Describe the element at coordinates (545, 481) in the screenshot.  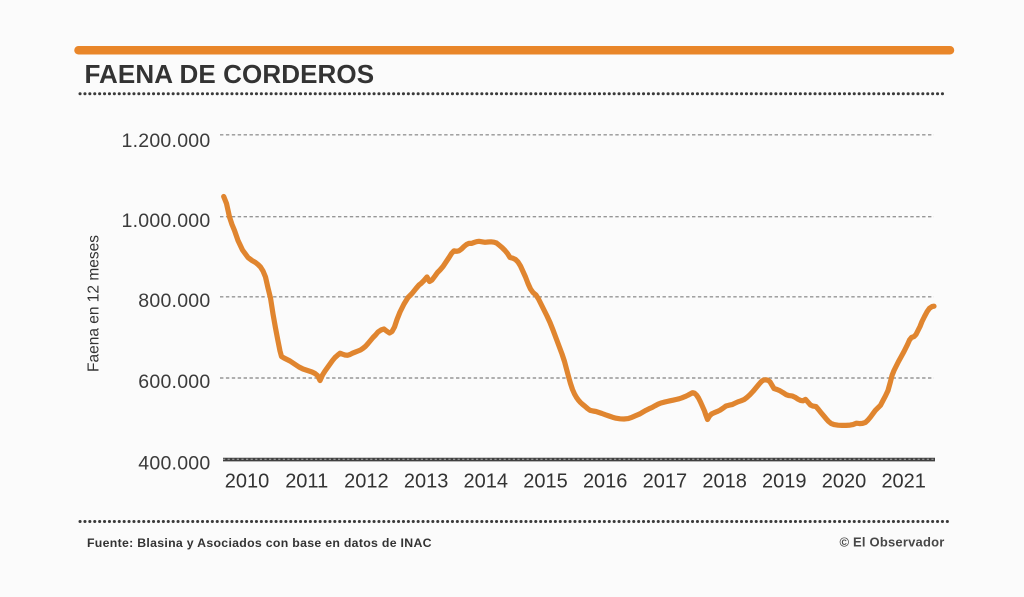
I see `svg-text: 2015` at that location.